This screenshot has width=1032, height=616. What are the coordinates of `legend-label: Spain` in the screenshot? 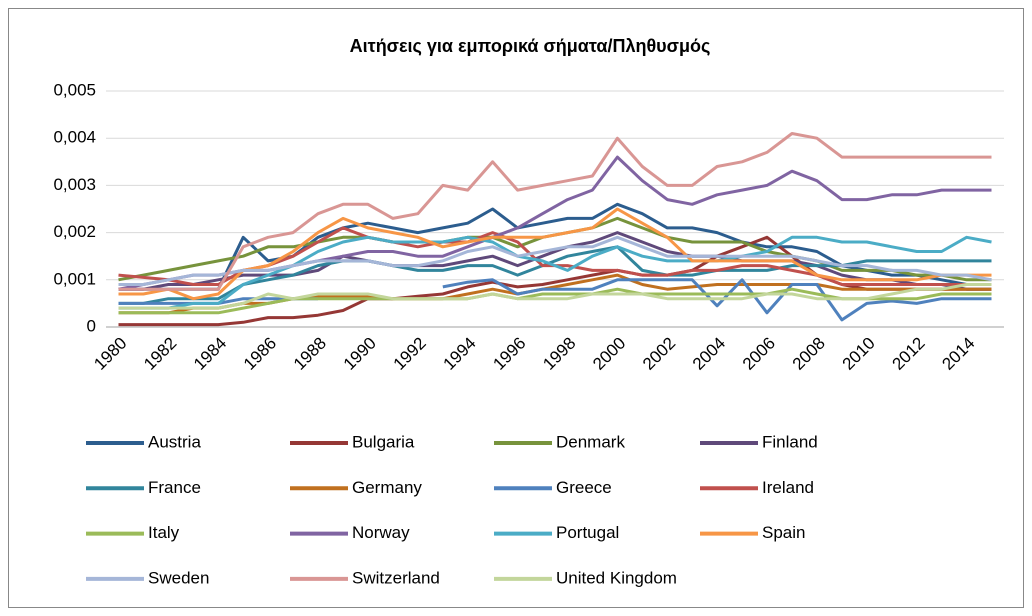 It's located at (783, 532).